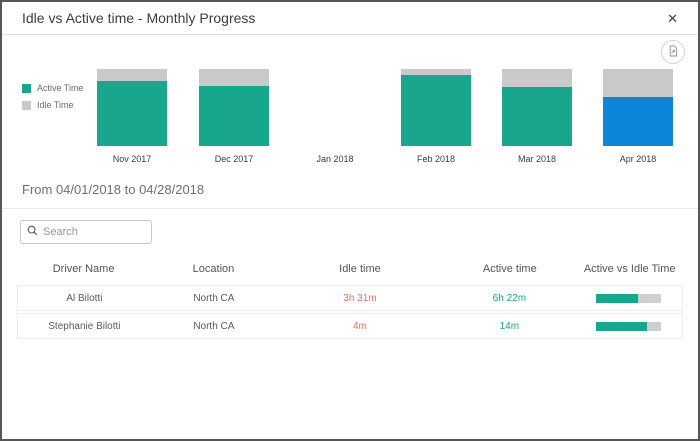  What do you see at coordinates (335, 116) in the screenshot?
I see `bar-jan-2018: Jan 2018` at bounding box center [335, 116].